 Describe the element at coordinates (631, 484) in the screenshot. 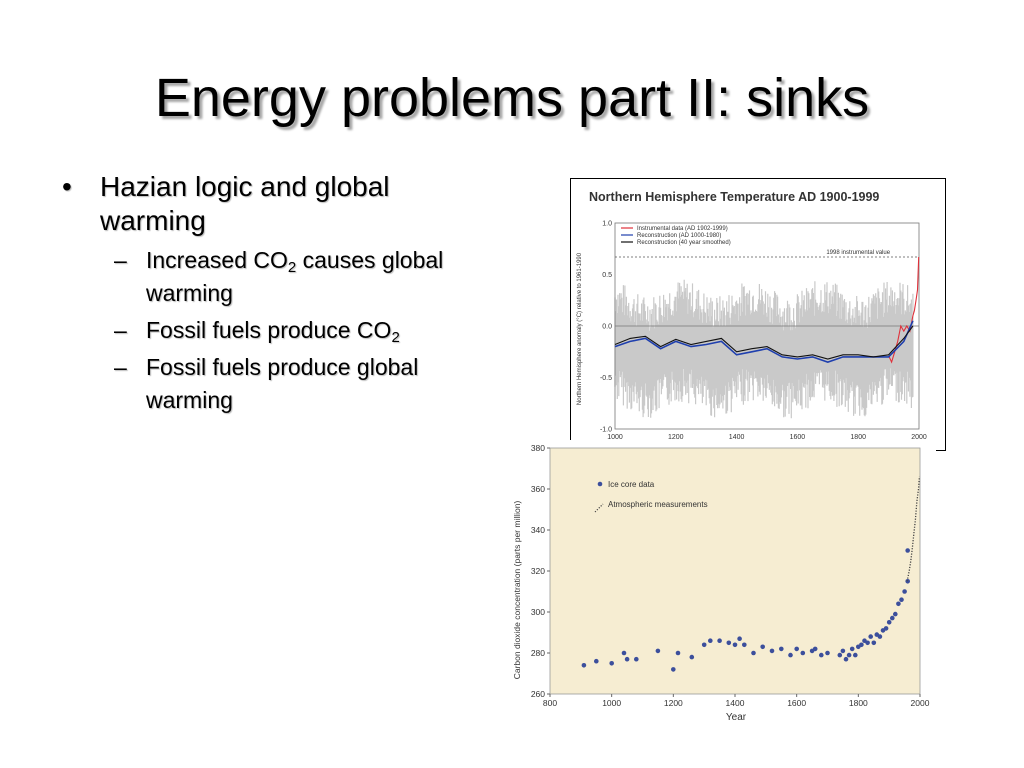

I see `legend-label: Ice core data` at that location.